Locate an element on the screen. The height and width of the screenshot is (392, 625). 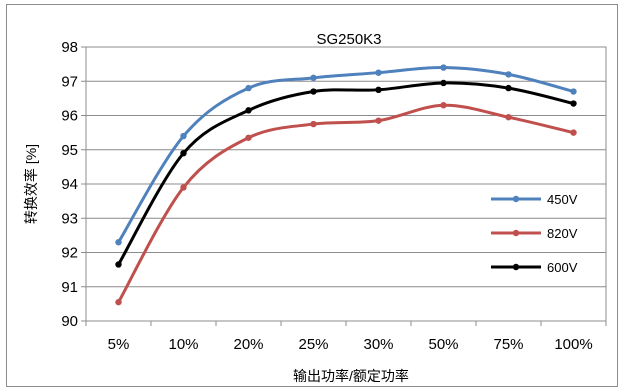
y-tick-label: 93 is located at coordinates (69, 218).